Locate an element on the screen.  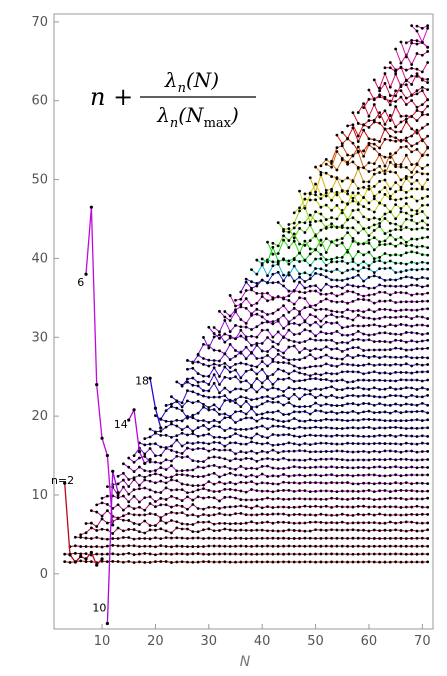
formula-den-close: ) is located at coordinates (234, 115).